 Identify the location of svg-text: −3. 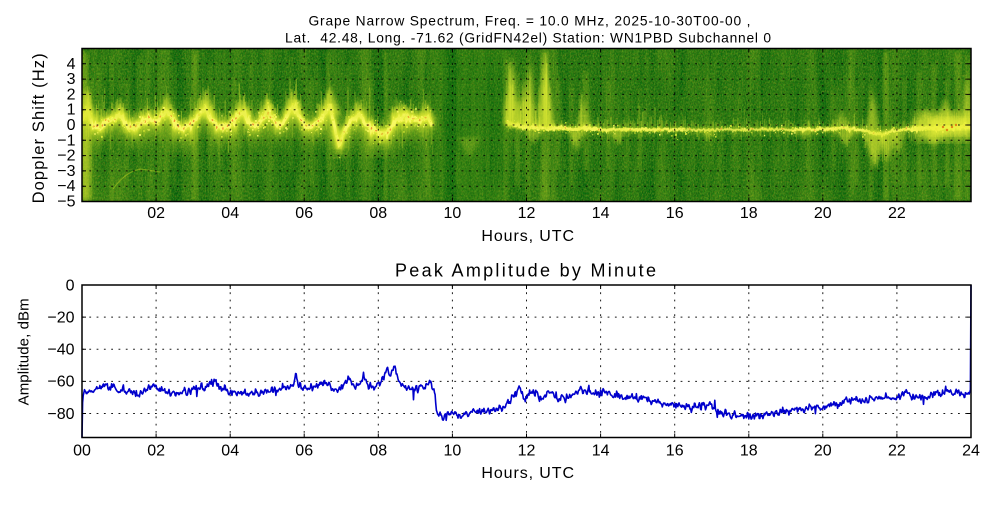
(66, 171).